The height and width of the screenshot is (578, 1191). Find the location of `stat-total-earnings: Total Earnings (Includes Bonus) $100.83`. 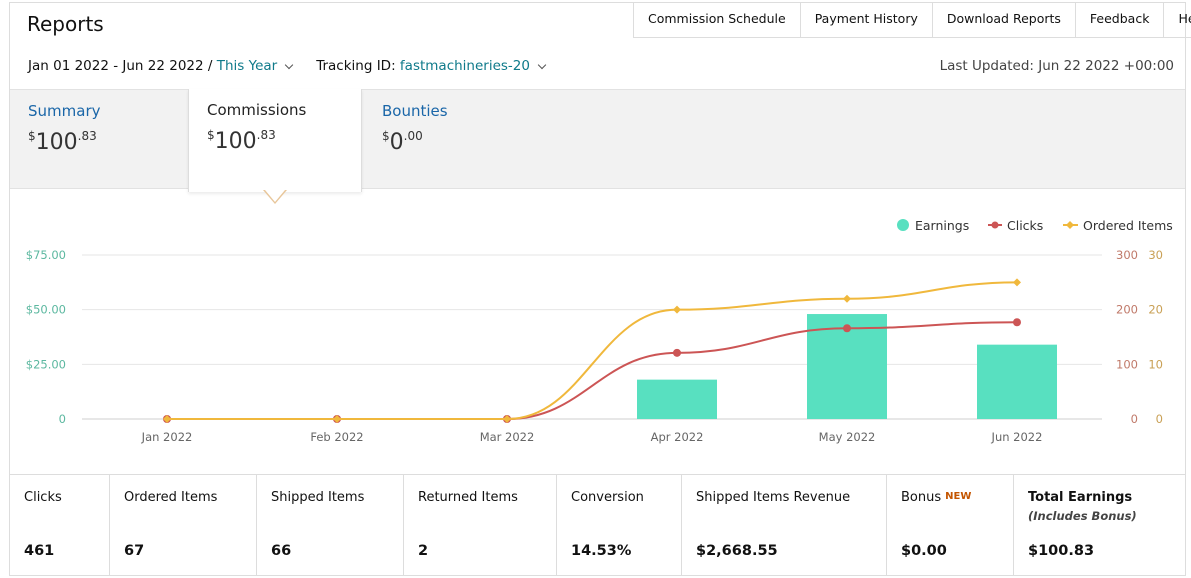

stat-total-earnings: Total Earnings (Includes Bonus) $100.83 is located at coordinates (1099, 525).